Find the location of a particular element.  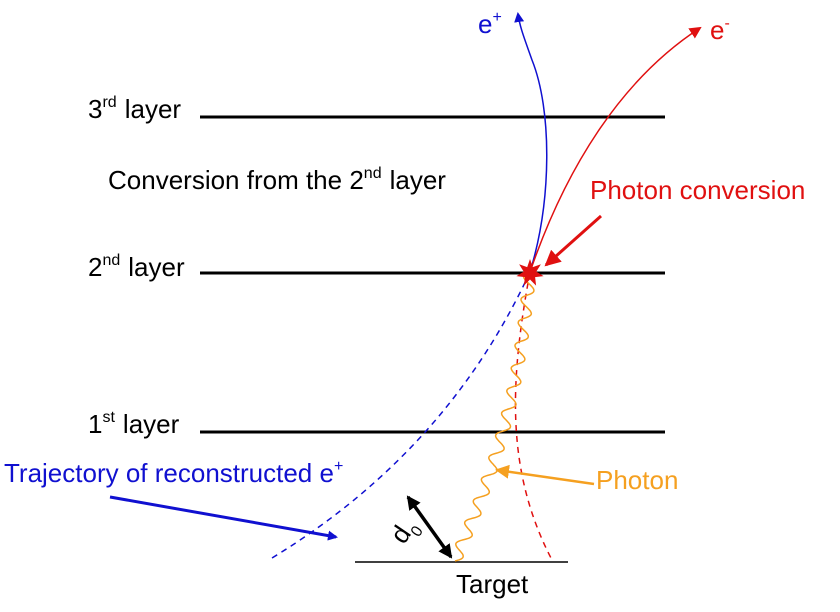

positron-label: e+ is located at coordinates (490, 24).